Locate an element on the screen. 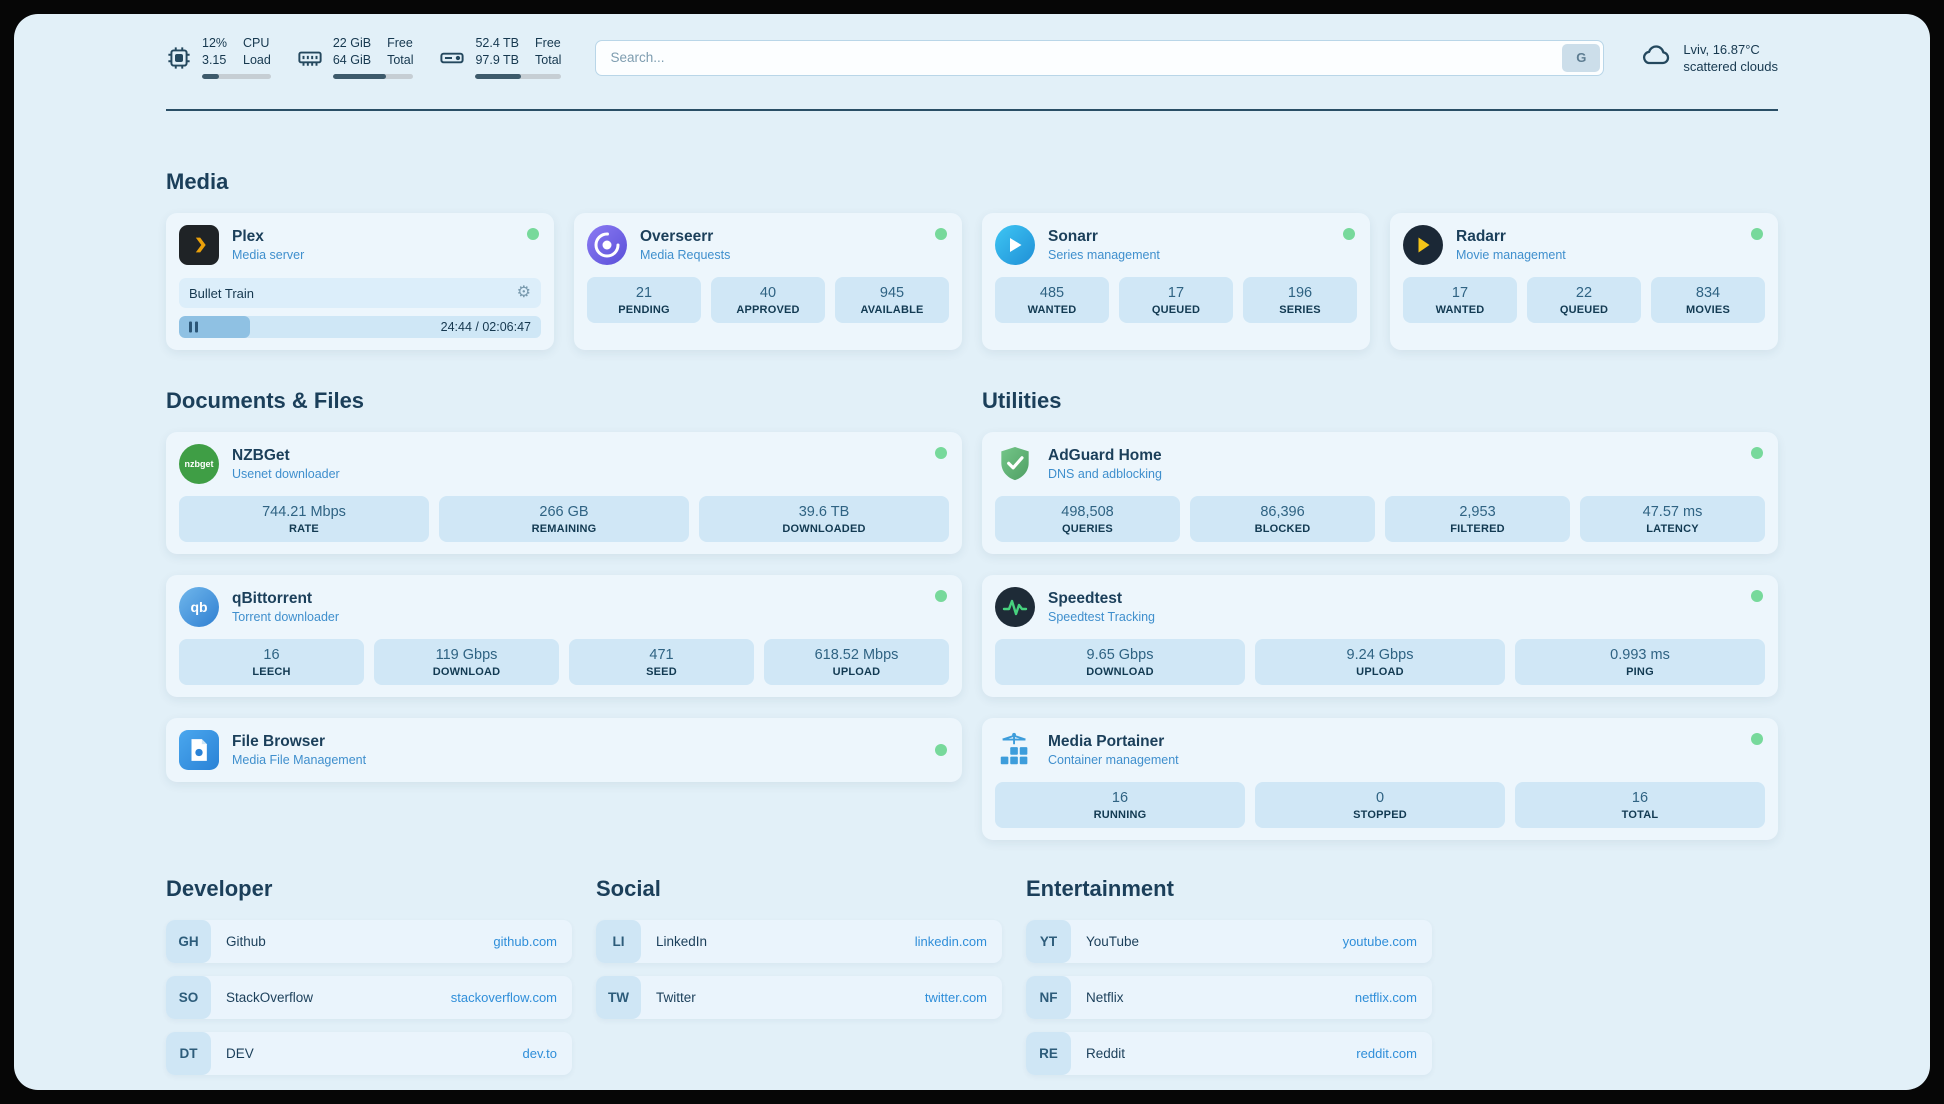 This screenshot has height=1104, width=1944. filebrowser-icon is located at coordinates (199, 750).